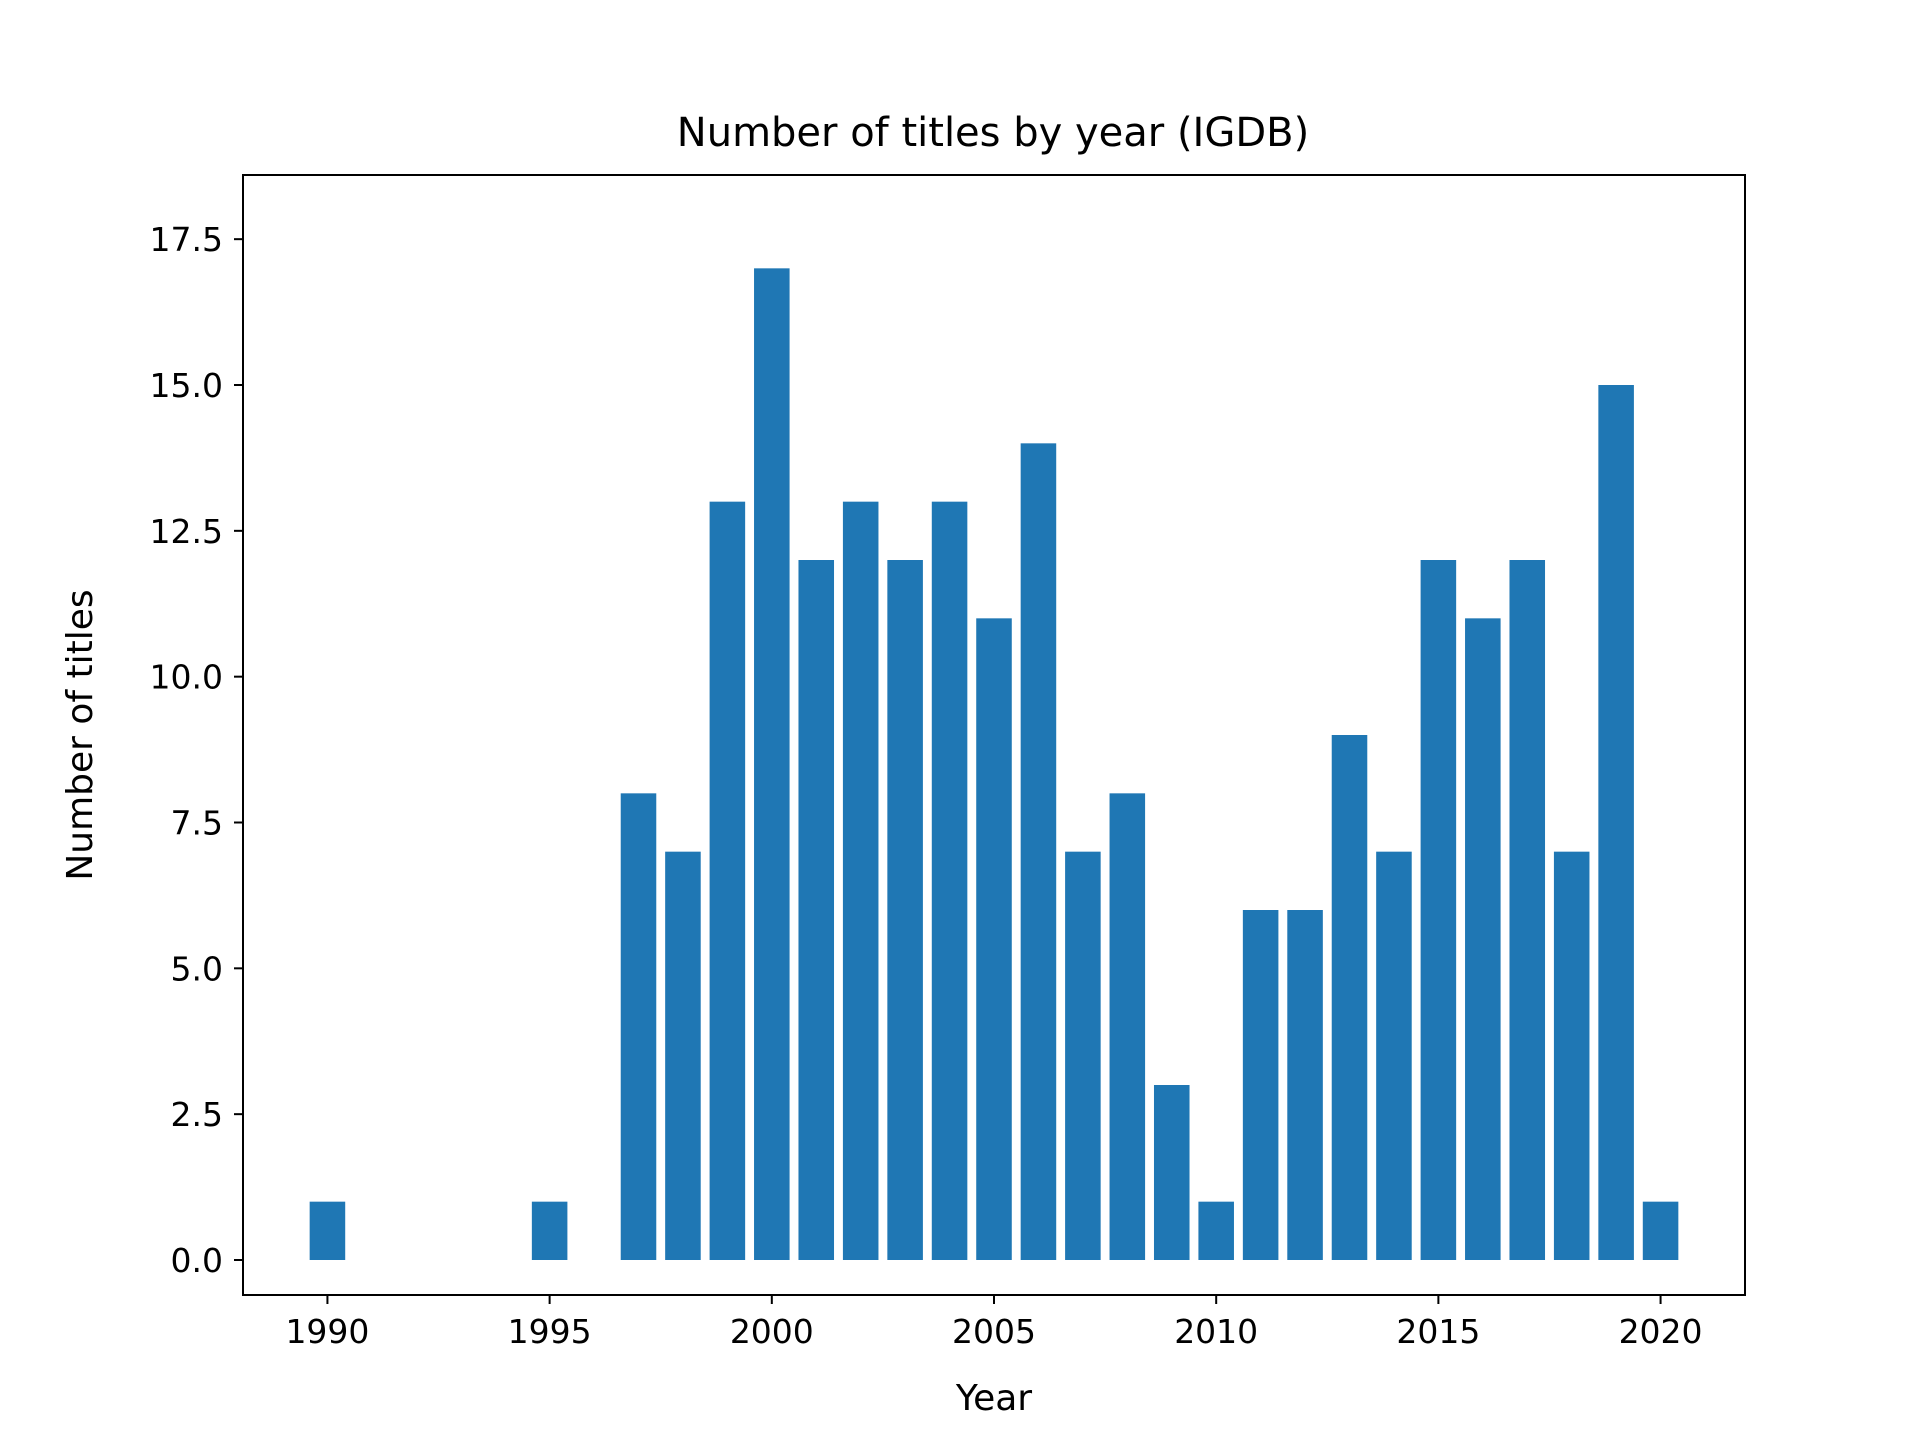  Describe the element at coordinates (727, 881) in the screenshot. I see `bar-1999` at that location.